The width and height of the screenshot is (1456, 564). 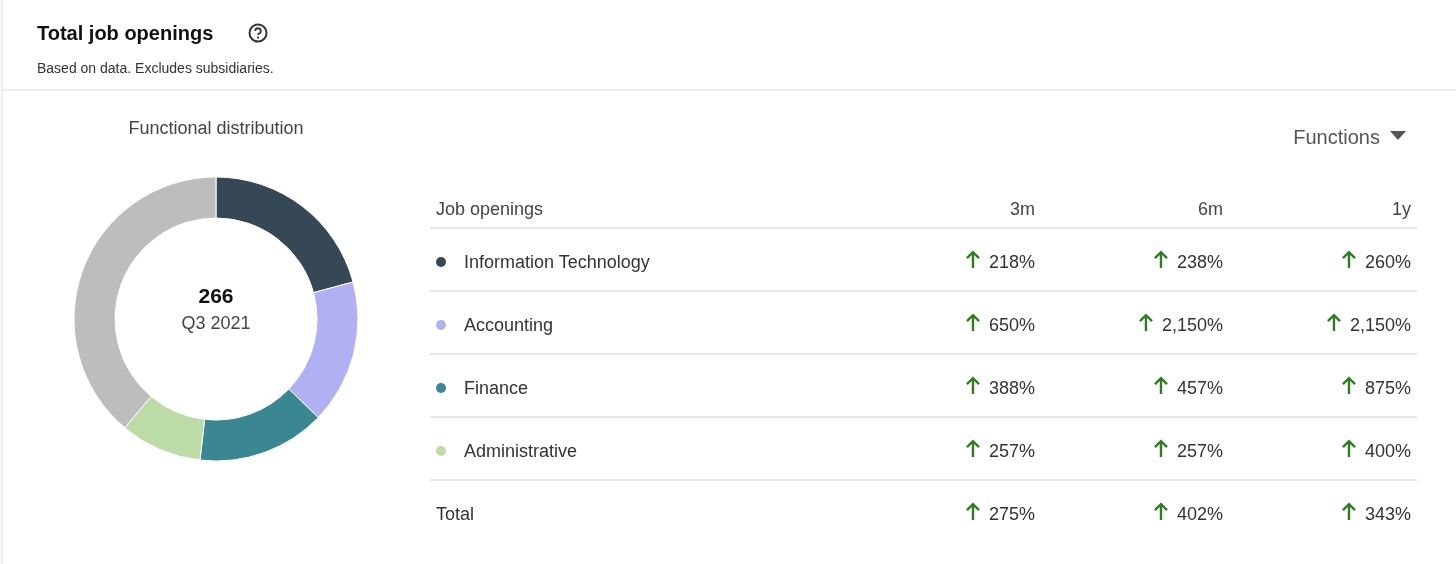 I want to click on category-label: Administrative, so click(x=521, y=451).